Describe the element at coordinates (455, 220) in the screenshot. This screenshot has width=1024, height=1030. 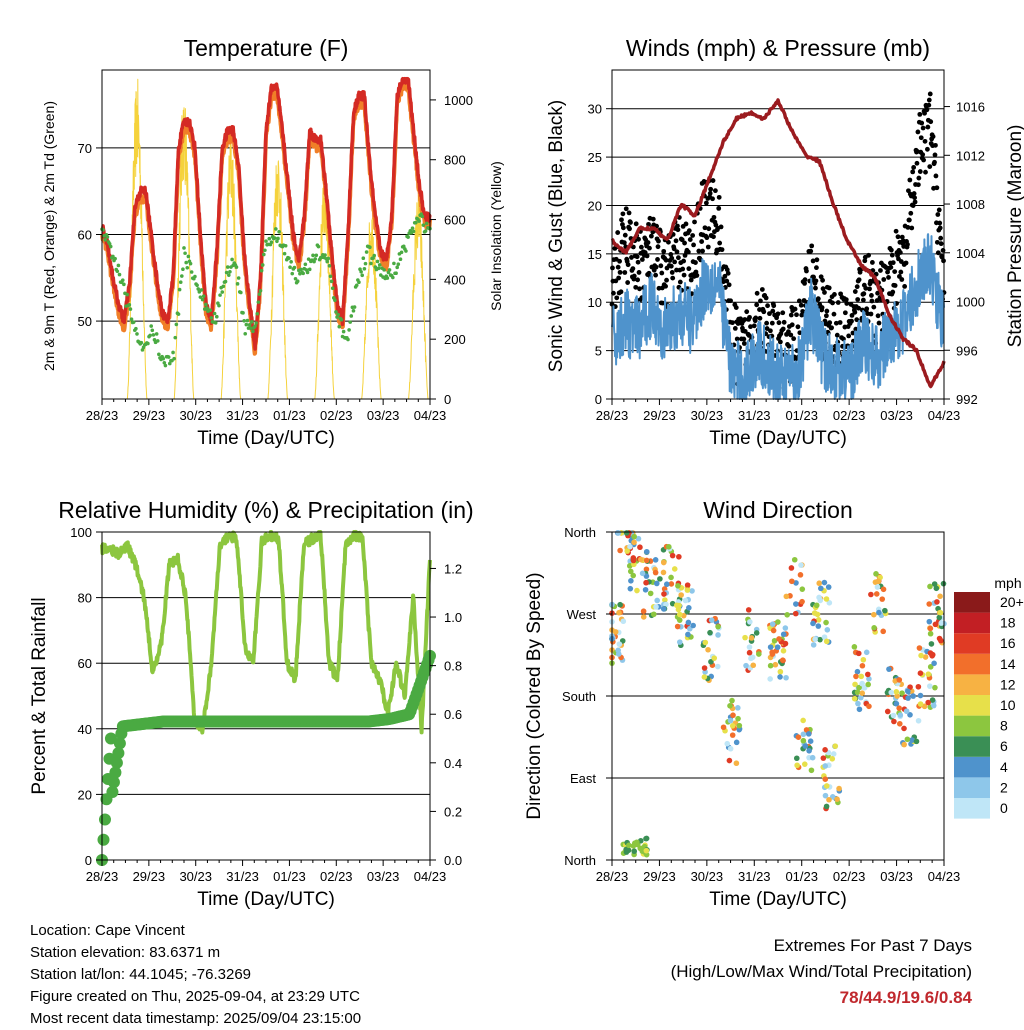
I see `y2-tick-label: 600` at that location.